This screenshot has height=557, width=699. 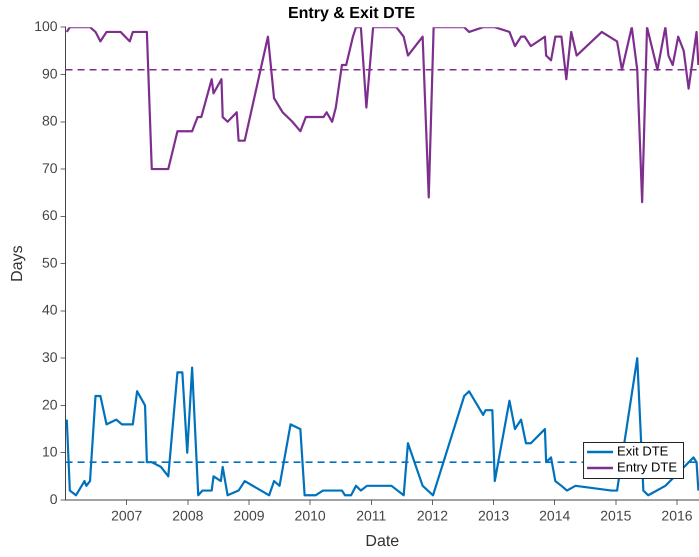 I want to click on y-tick-label: 0, so click(x=54, y=498).